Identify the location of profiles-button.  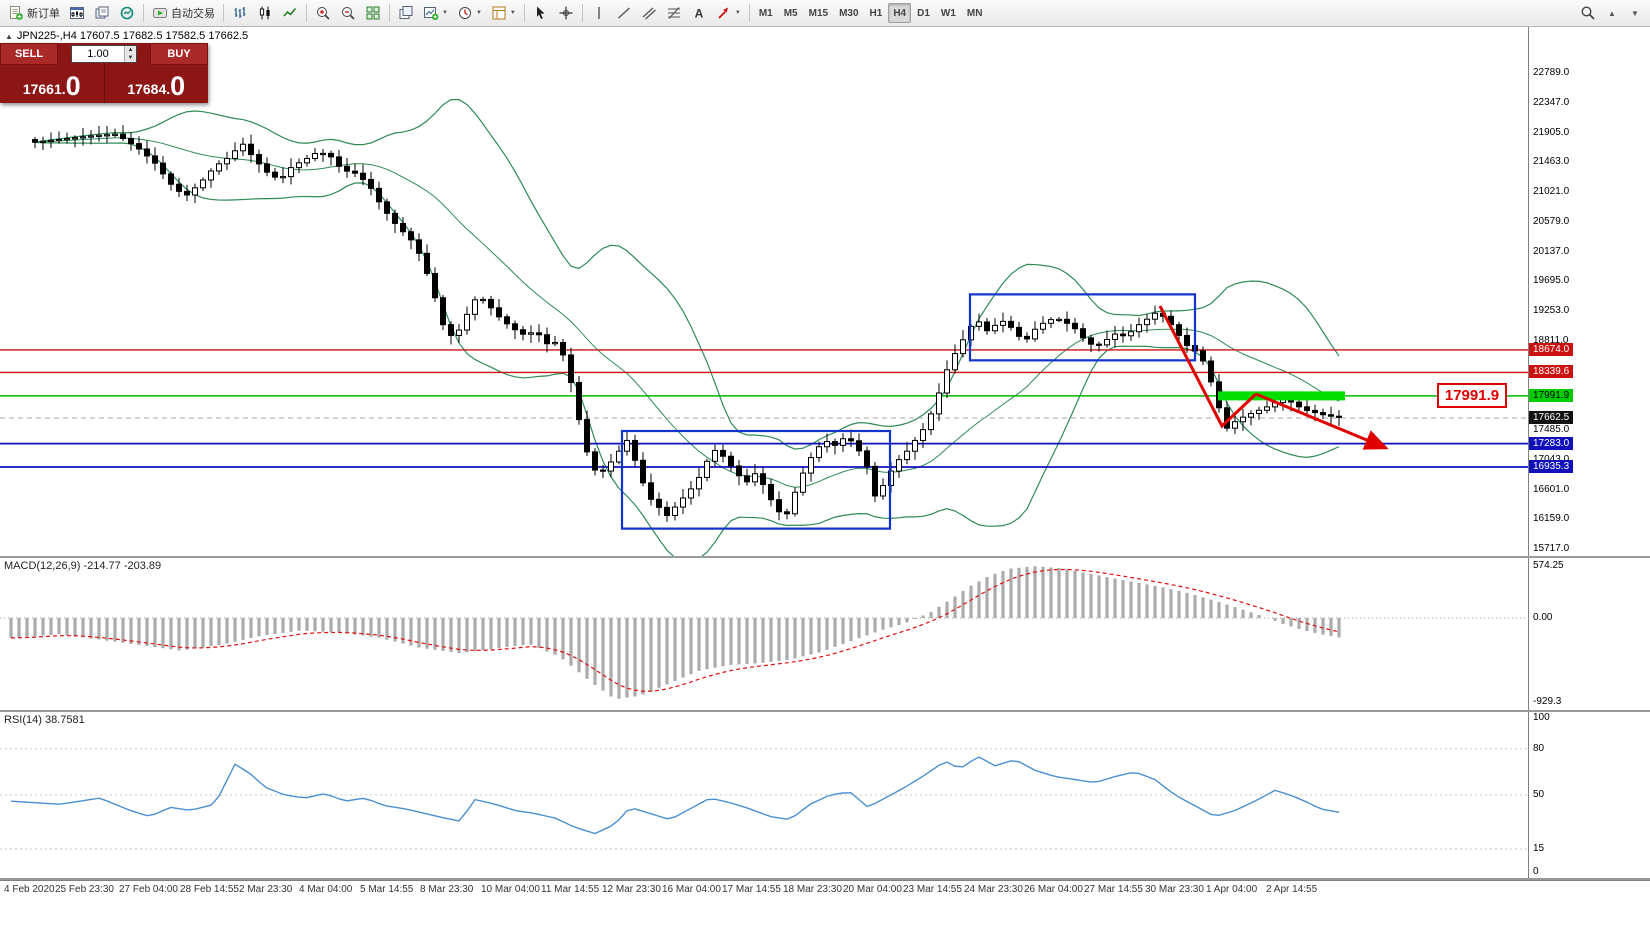
(102, 13).